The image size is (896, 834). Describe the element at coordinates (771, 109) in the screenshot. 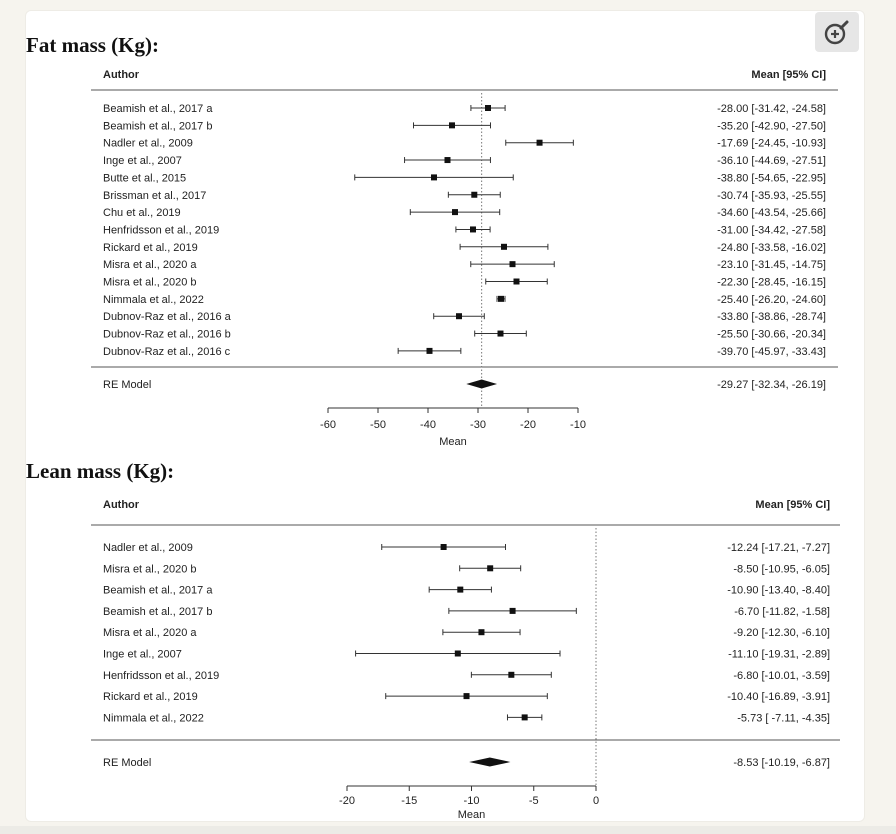

I see `study-ci-label: -28.00 [-31.42, -24.58]` at that location.